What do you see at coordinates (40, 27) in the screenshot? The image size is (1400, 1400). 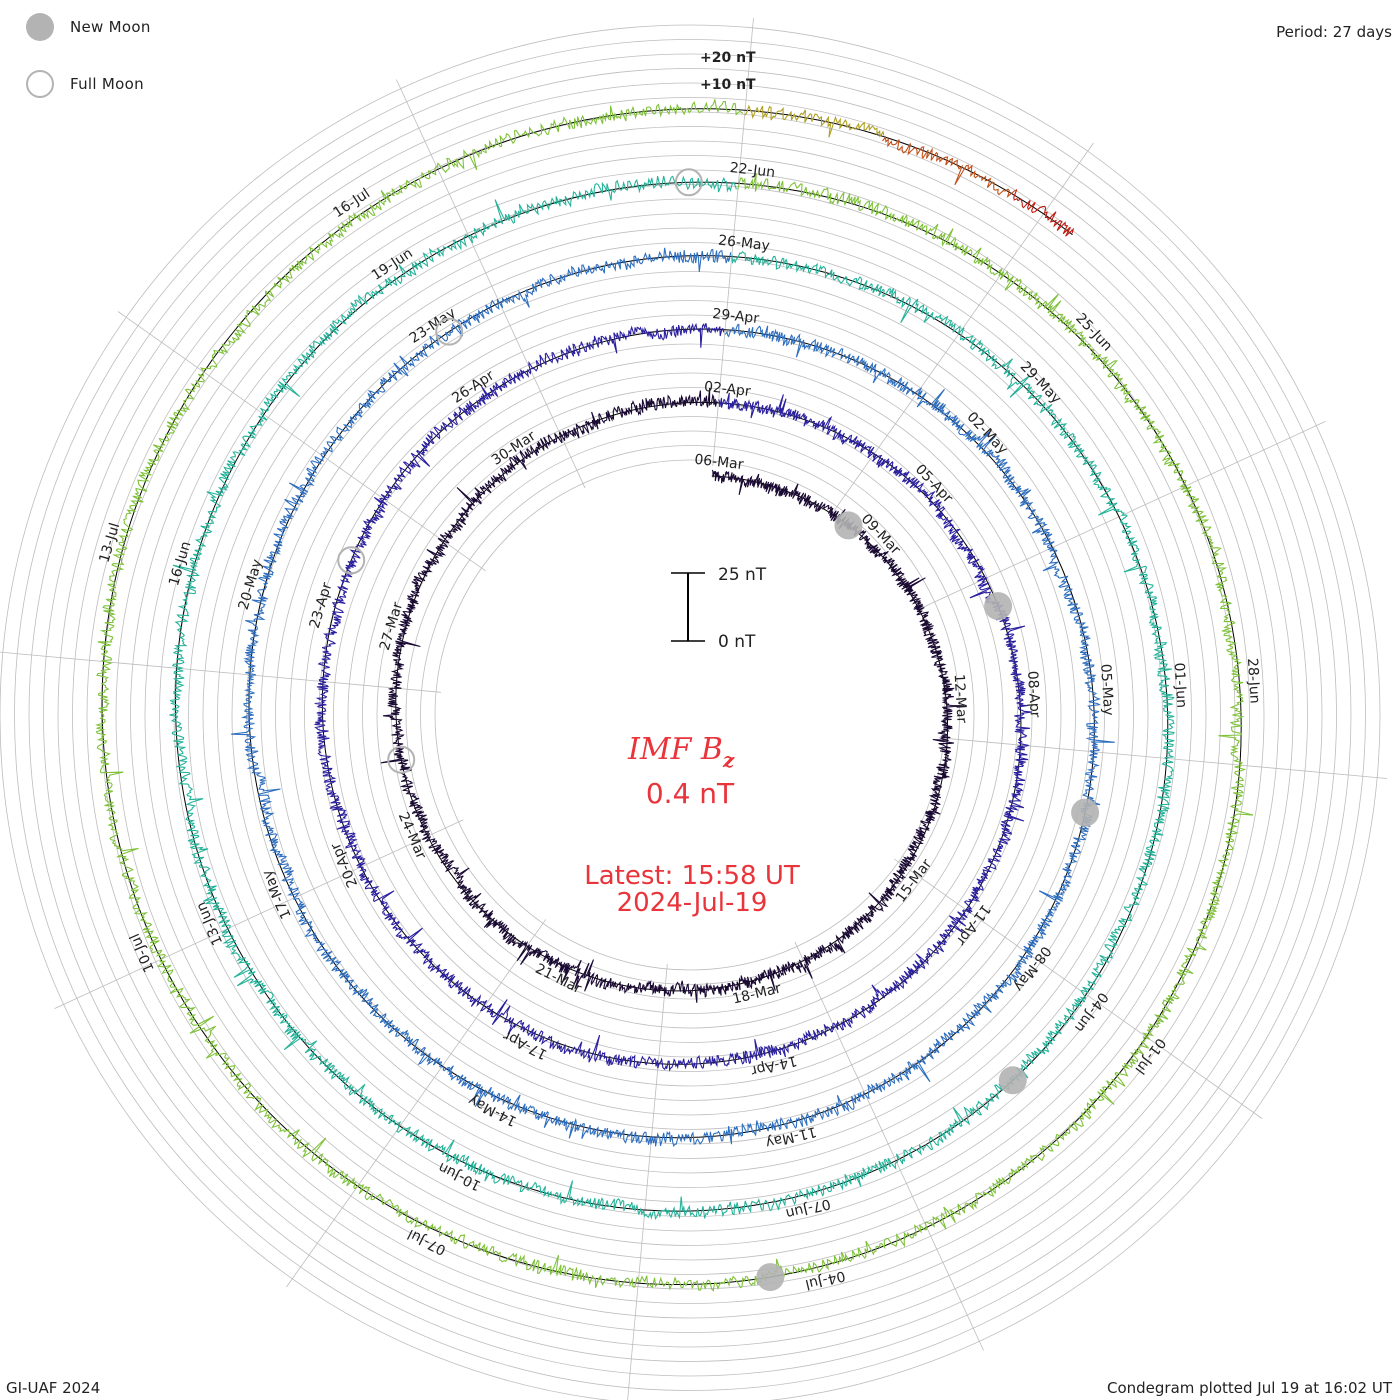 I see `new-moon-icon` at bounding box center [40, 27].